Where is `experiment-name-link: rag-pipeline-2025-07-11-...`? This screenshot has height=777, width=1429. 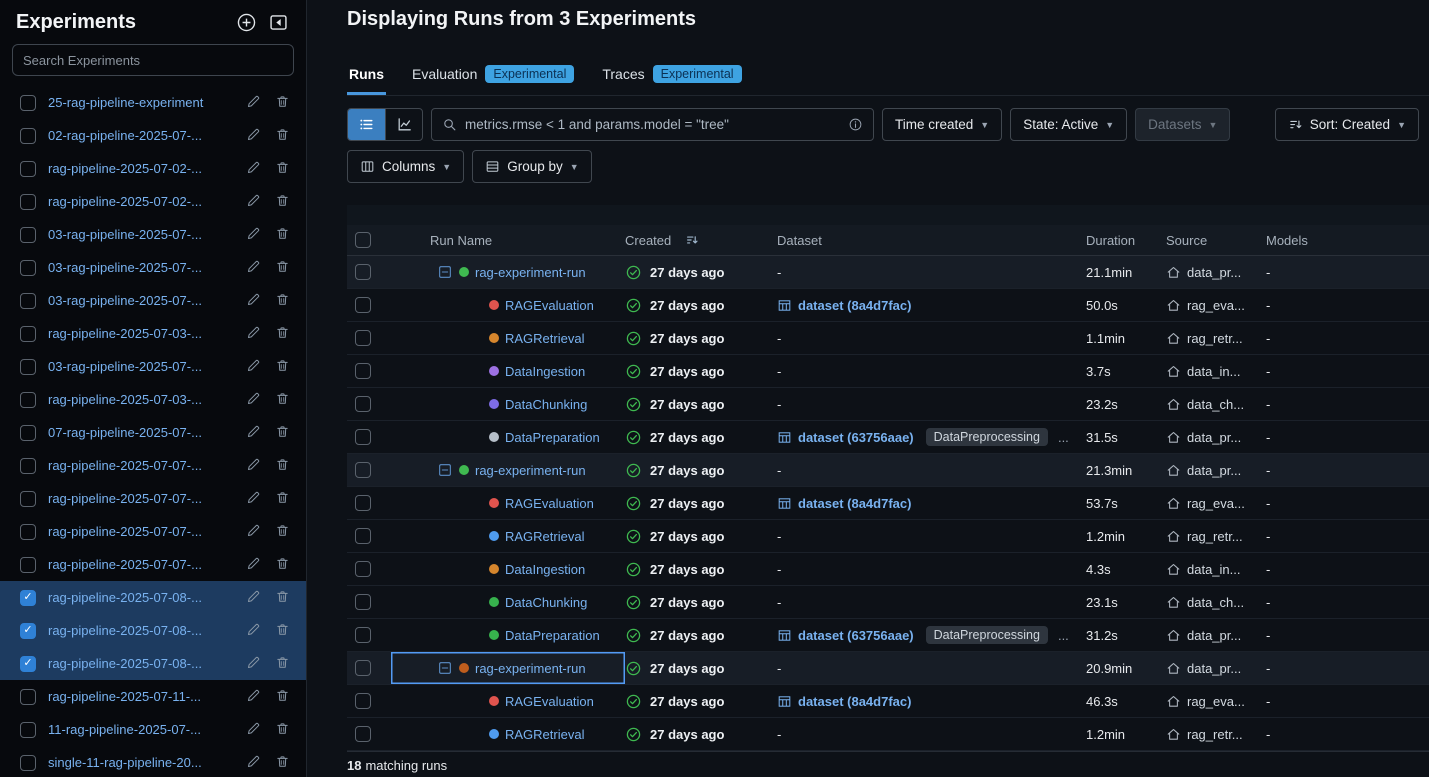
experiment-name-link: rag-pipeline-2025-07-11-... is located at coordinates (124, 696).